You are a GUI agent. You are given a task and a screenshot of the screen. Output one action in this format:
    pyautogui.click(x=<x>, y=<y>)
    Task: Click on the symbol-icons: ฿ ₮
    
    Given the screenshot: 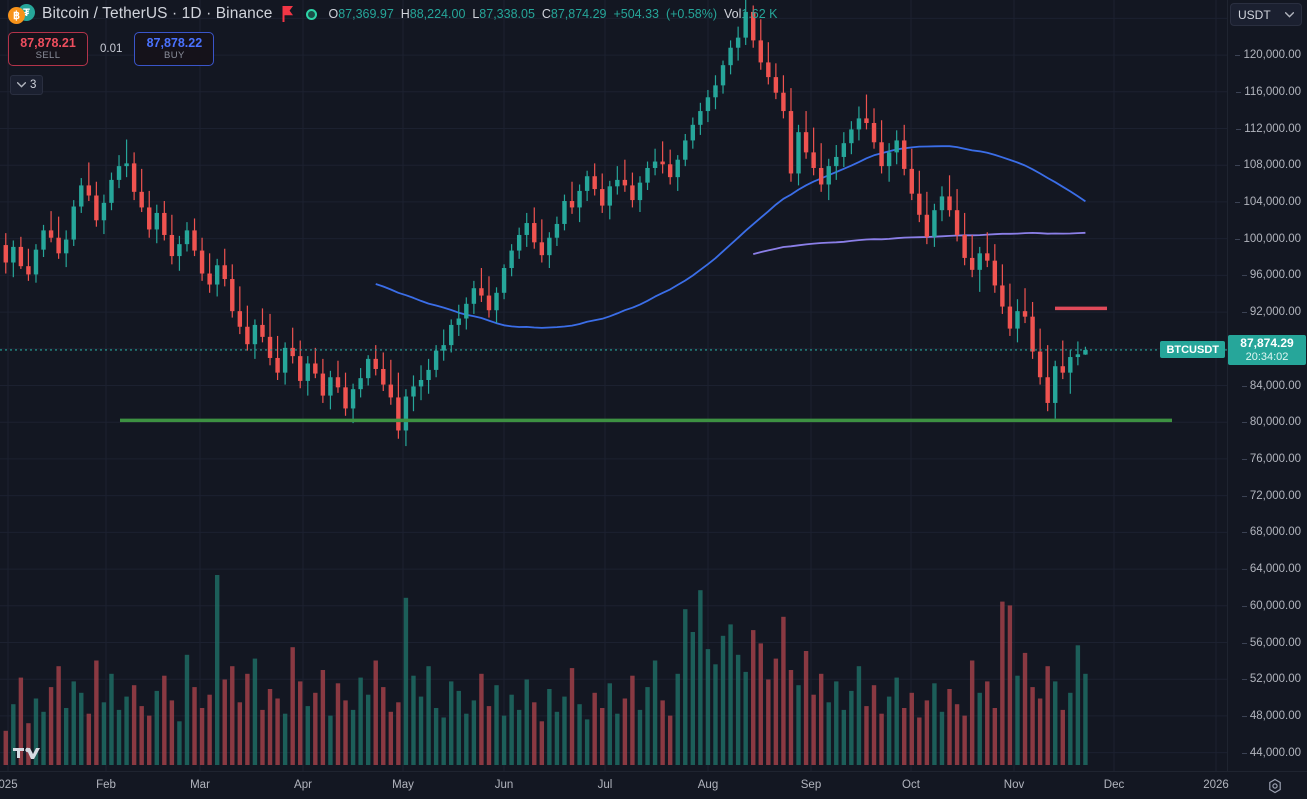 What is the action you would take?
    pyautogui.click(x=23, y=14)
    